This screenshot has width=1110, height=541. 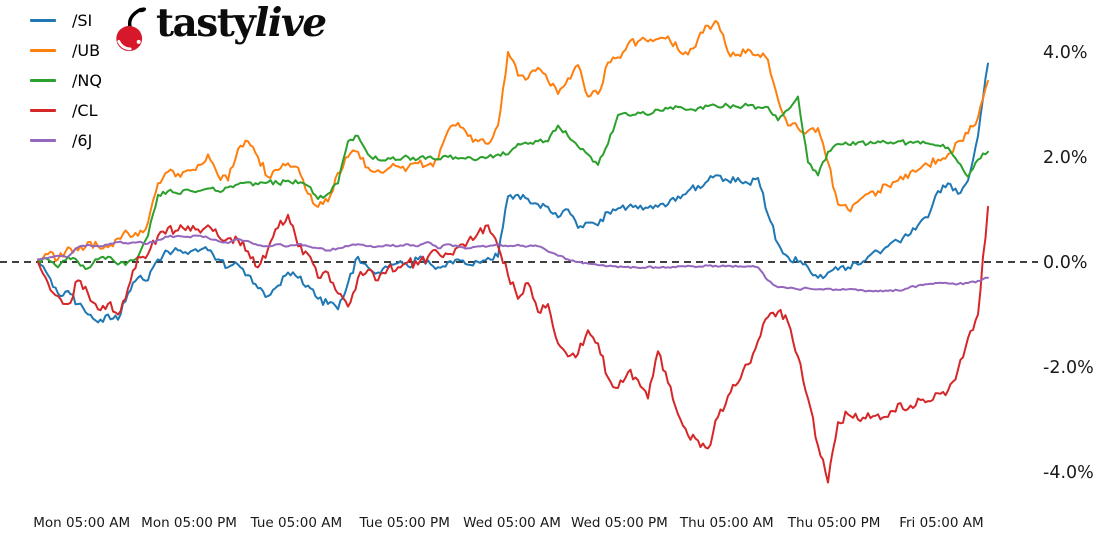 I want to click on legend-label-ub: /UB, so click(x=86, y=50).